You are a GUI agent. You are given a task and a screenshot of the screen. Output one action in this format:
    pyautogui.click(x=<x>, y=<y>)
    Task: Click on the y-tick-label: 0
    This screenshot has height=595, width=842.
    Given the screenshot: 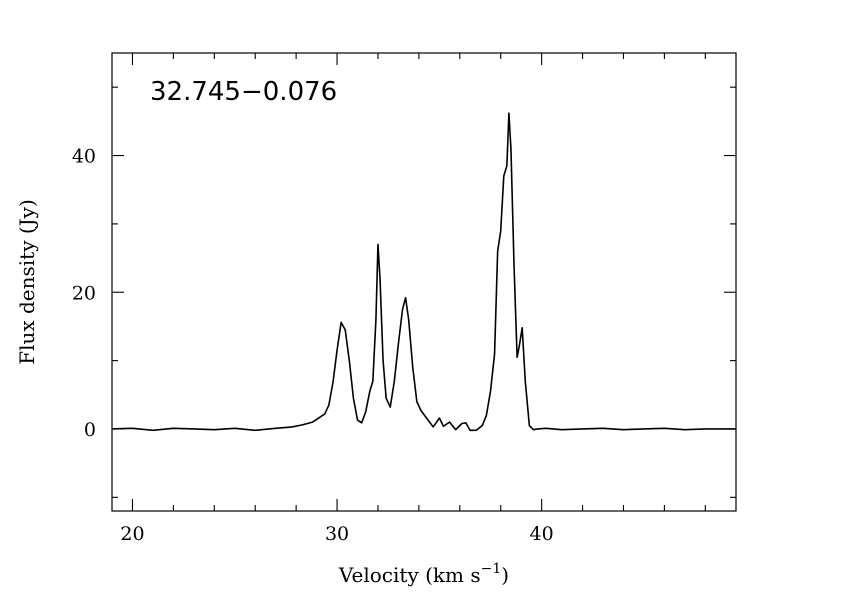 What is the action you would take?
    pyautogui.click(x=90, y=430)
    